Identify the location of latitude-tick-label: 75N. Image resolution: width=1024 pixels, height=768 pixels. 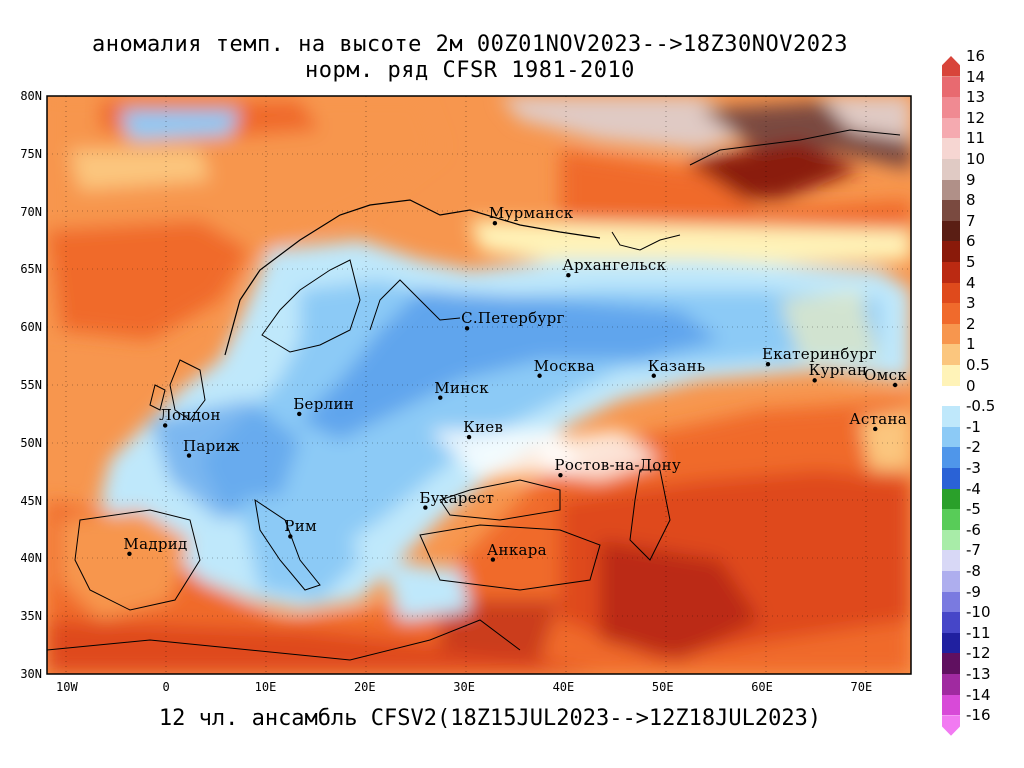
(31, 153).